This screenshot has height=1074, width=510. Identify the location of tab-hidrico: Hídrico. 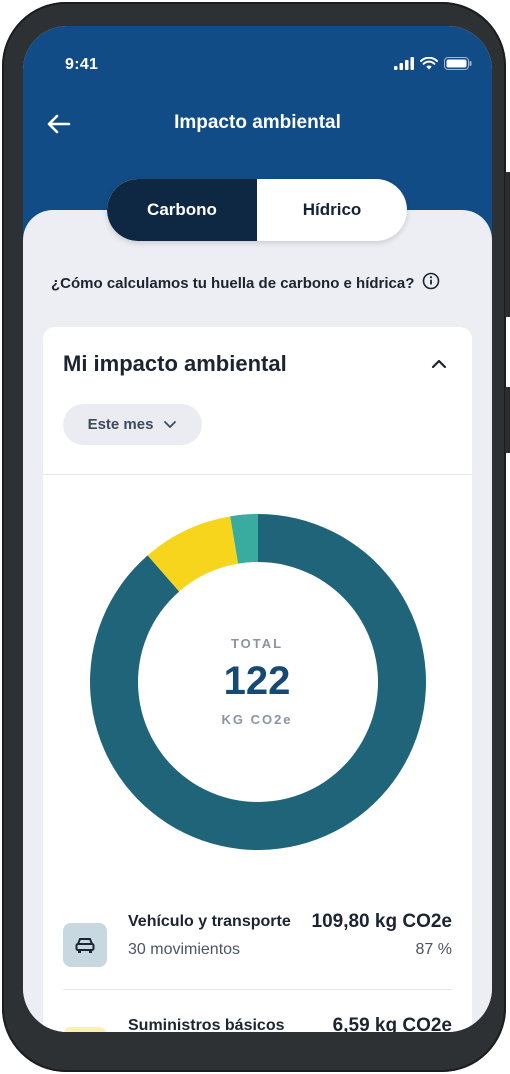
(332, 209).